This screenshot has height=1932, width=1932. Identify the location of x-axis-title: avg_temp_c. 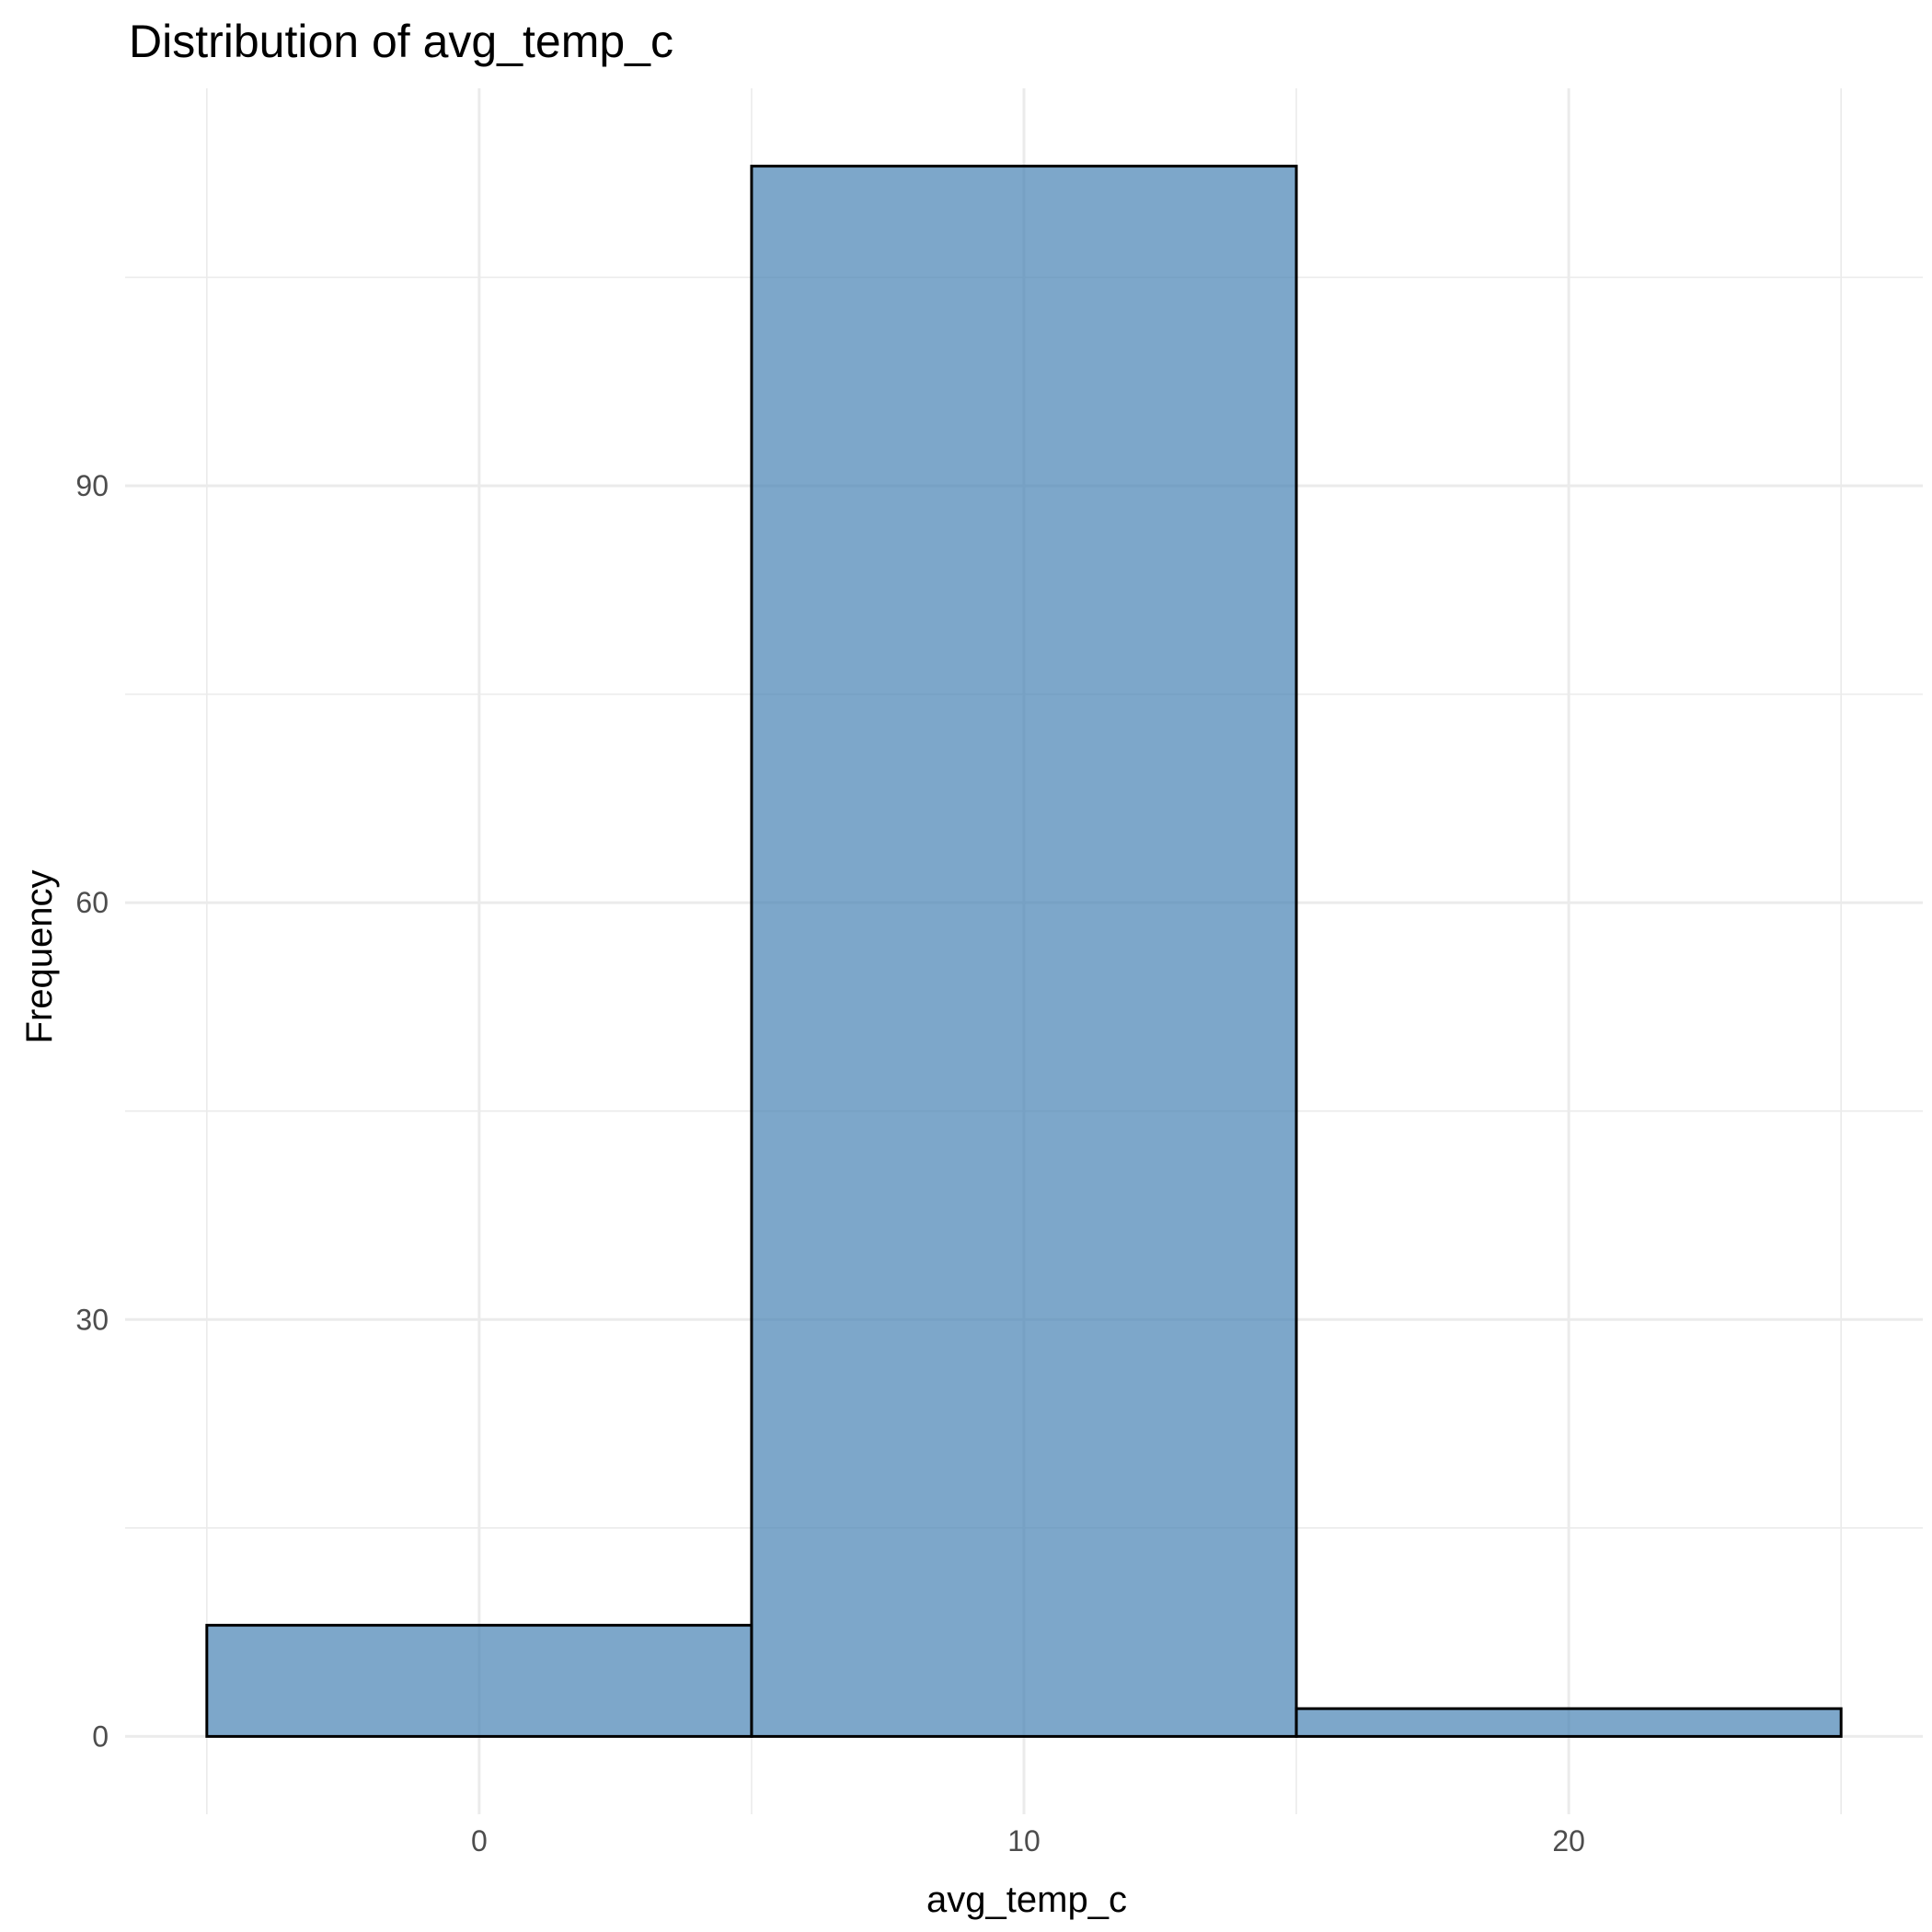
(1026, 1900).